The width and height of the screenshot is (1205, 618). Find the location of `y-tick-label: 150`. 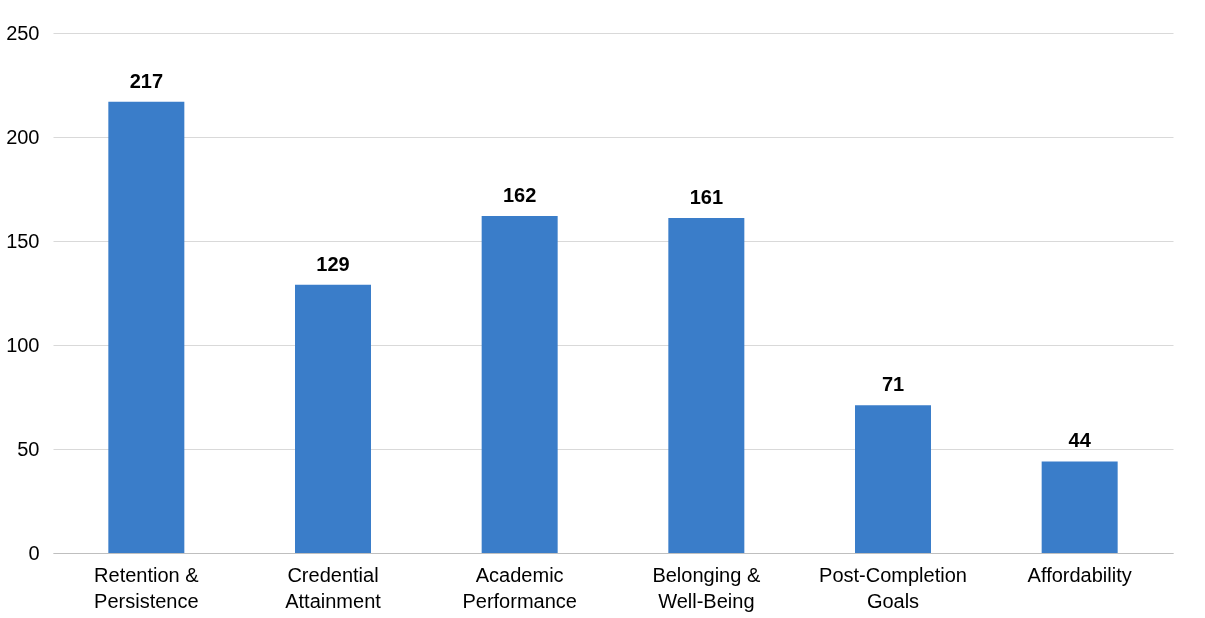

y-tick-label: 150 is located at coordinates (23, 240).